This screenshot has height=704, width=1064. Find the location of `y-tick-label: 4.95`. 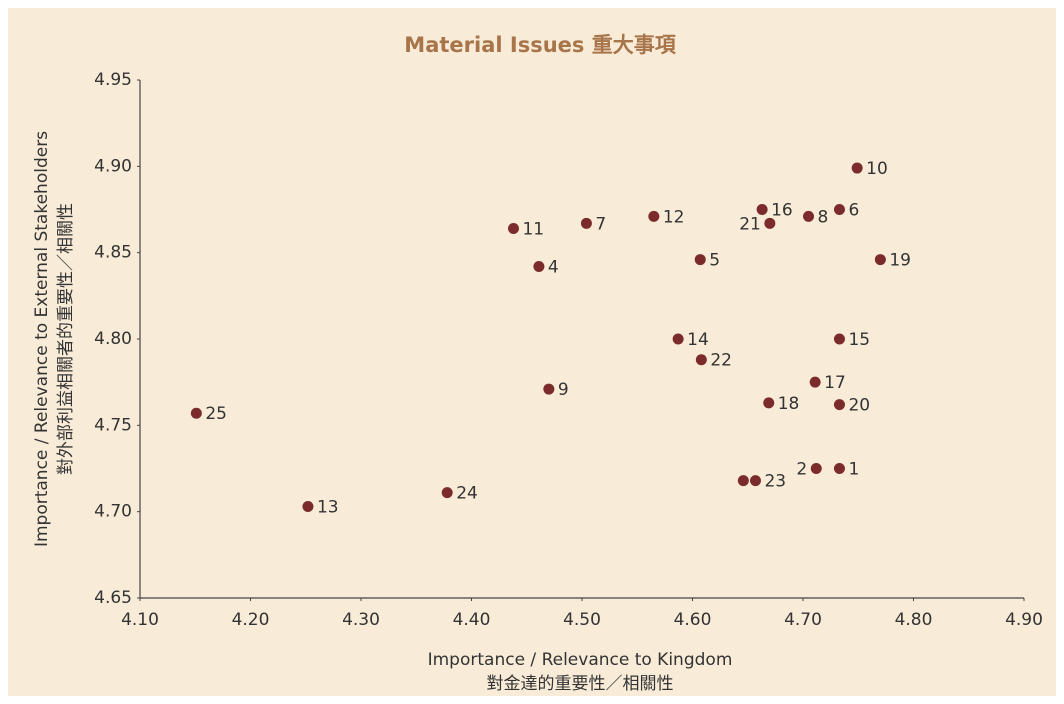

y-tick-label: 4.95 is located at coordinates (113, 80).